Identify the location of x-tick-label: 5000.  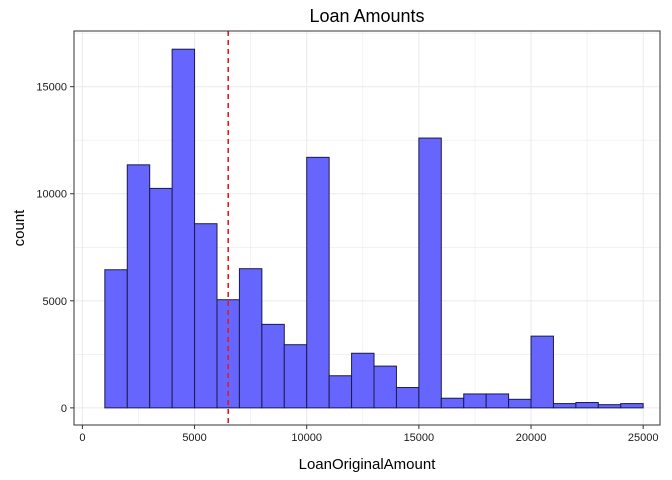
(194, 438).